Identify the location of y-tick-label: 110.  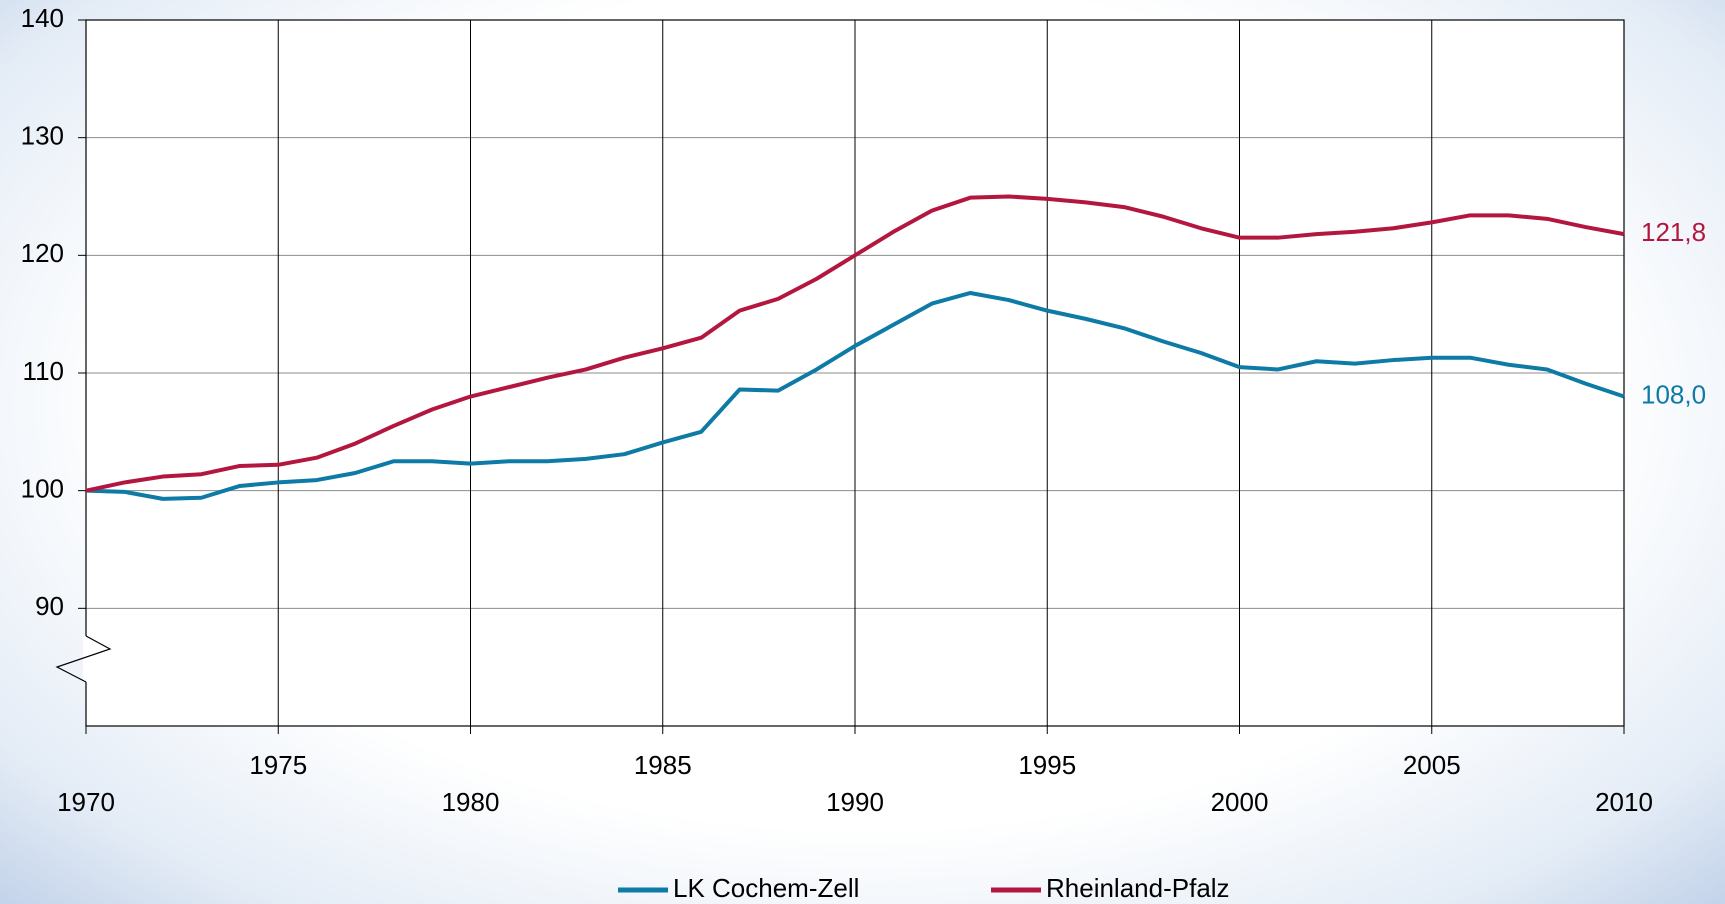
(43, 371).